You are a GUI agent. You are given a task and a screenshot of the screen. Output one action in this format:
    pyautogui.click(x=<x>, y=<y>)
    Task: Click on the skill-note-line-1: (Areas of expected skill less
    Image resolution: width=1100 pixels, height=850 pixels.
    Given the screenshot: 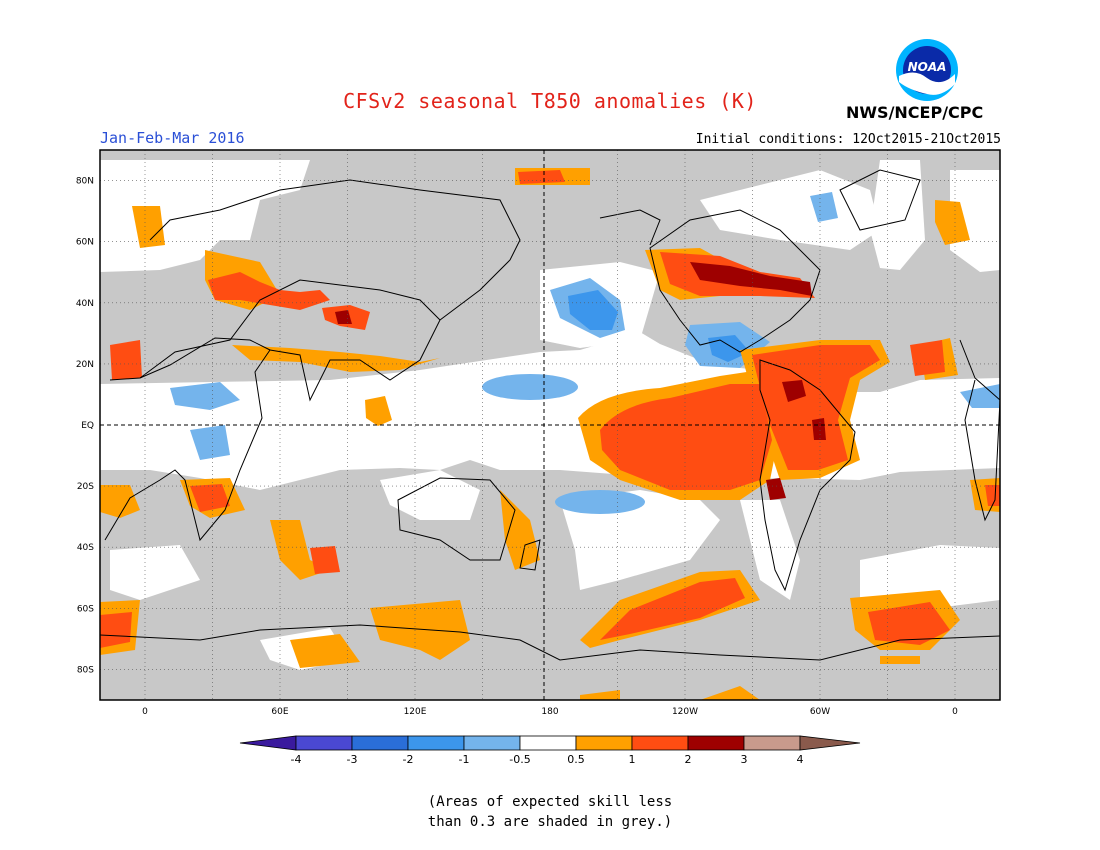 What is the action you would take?
    pyautogui.click(x=550, y=802)
    